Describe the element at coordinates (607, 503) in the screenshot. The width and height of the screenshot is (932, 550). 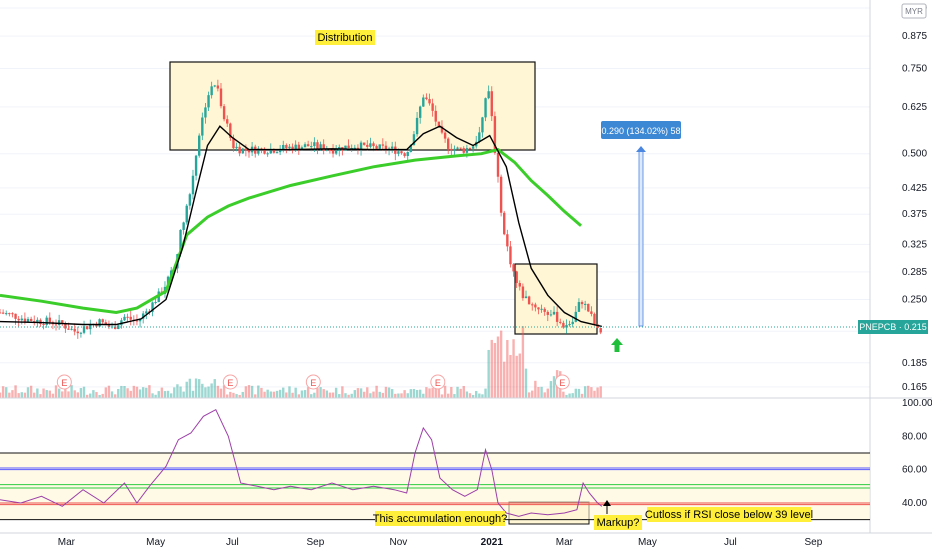
I see `markup-arrow-head` at that location.